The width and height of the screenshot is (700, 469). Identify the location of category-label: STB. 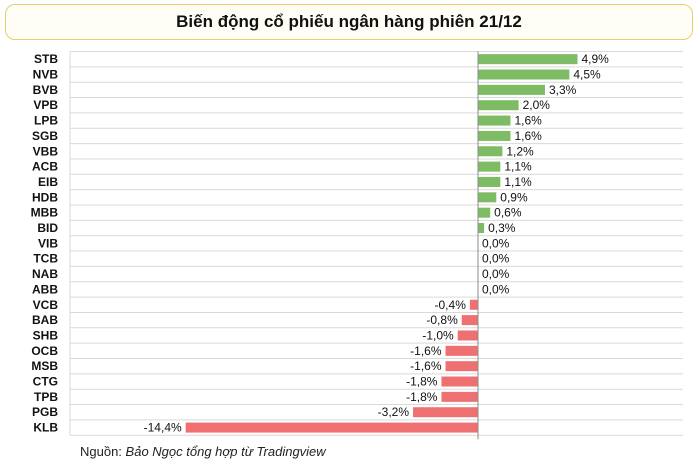
(46, 59).